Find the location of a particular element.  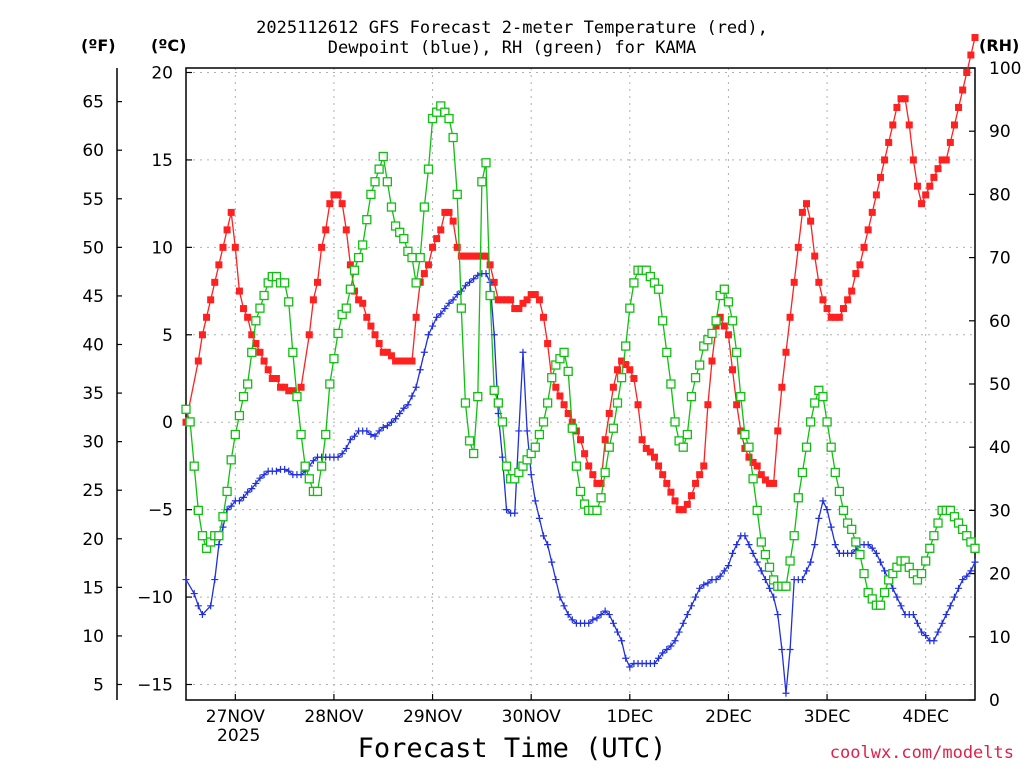

rh-tick-label: 70 is located at coordinates (1000, 259).